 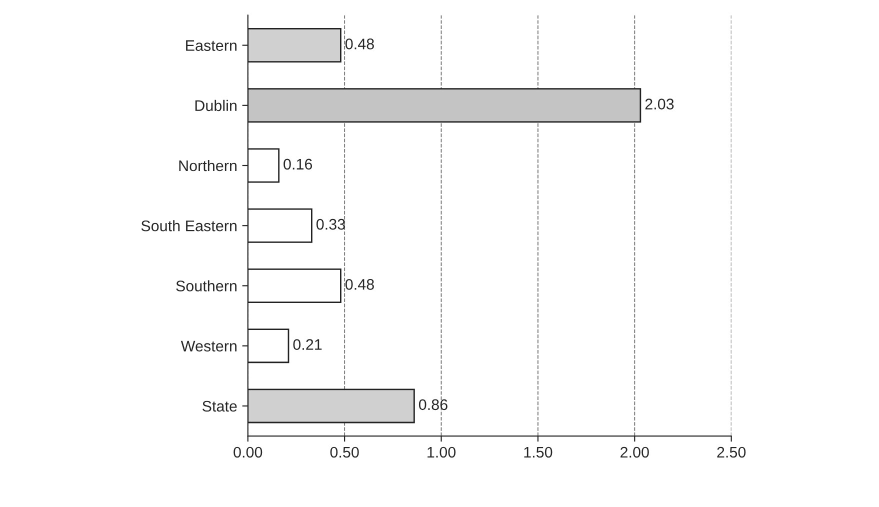 I want to click on x-tick-label: 0.00, so click(x=248, y=452).